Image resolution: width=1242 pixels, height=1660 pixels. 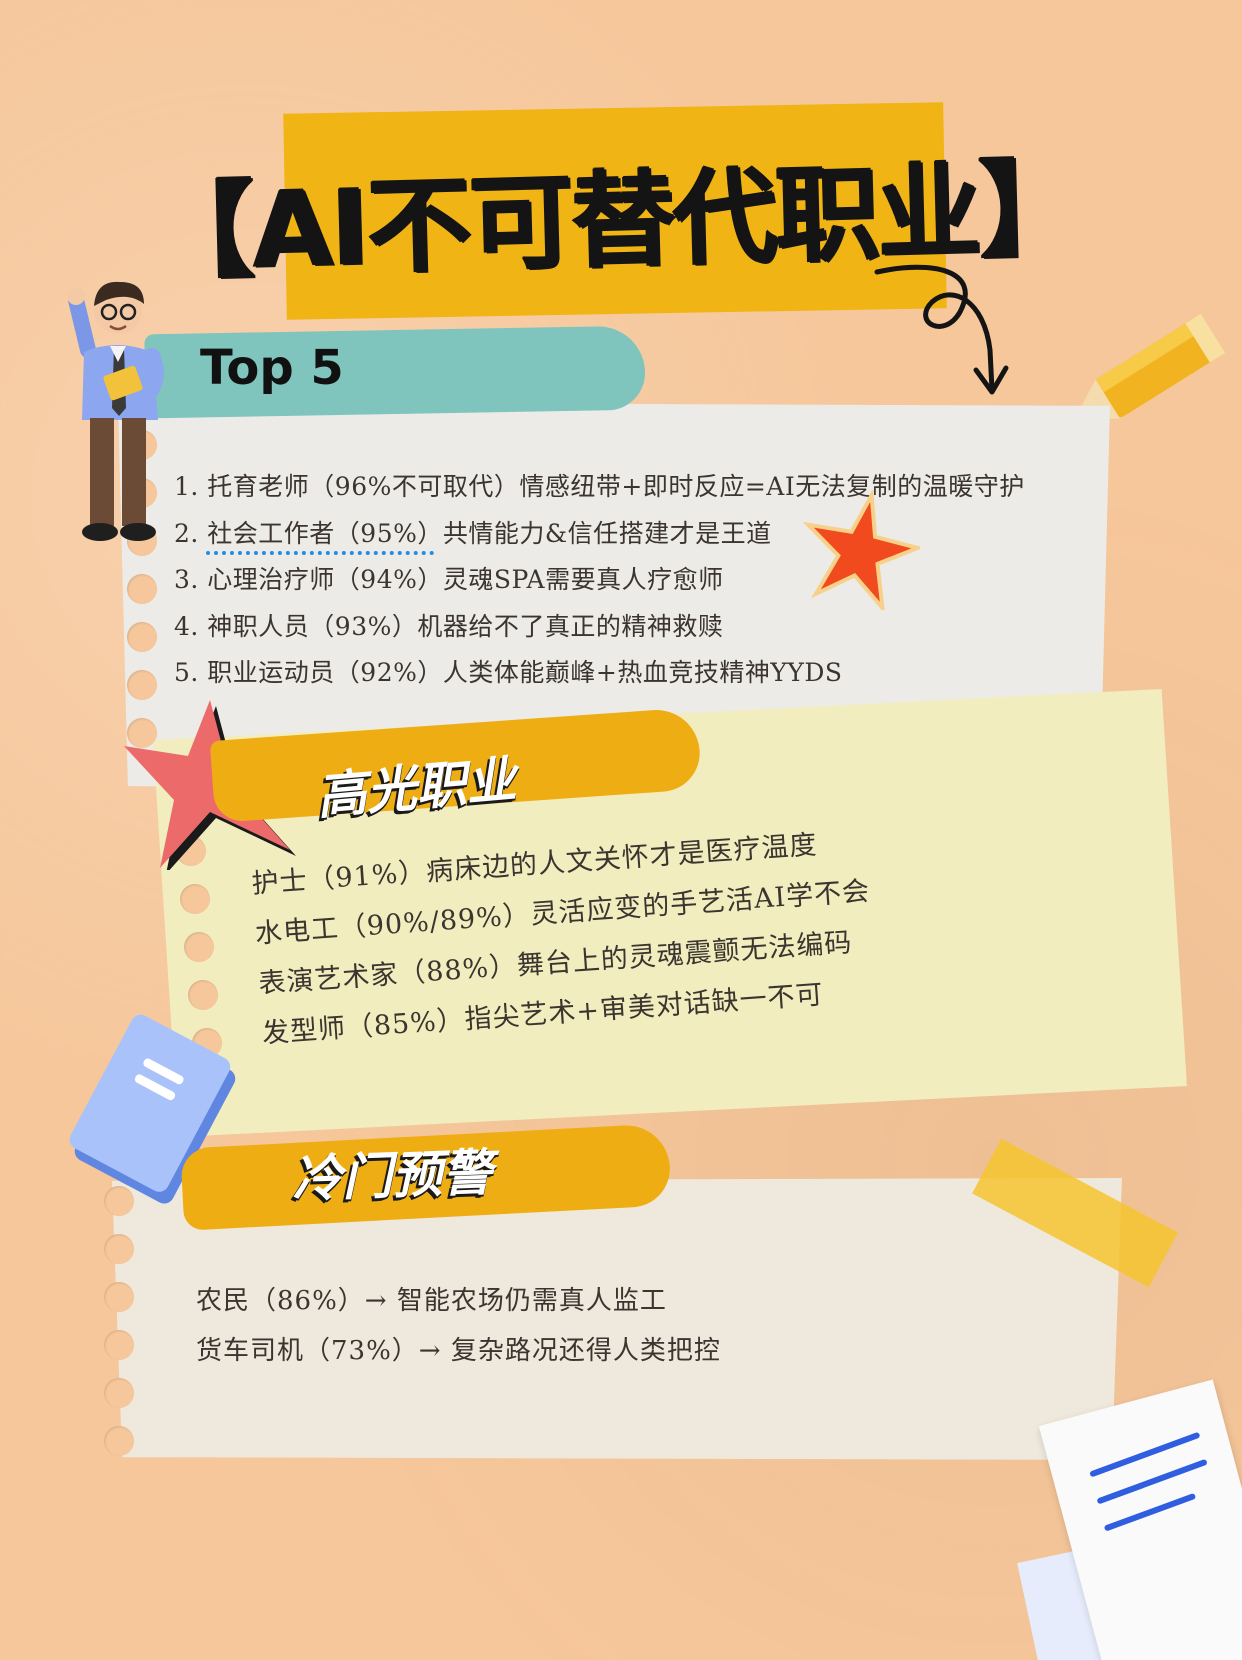 I want to click on list-item: 5. 职业运动员（92%）人类体能巅峰+热血竞技精神YYDS, so click(x=508, y=672).